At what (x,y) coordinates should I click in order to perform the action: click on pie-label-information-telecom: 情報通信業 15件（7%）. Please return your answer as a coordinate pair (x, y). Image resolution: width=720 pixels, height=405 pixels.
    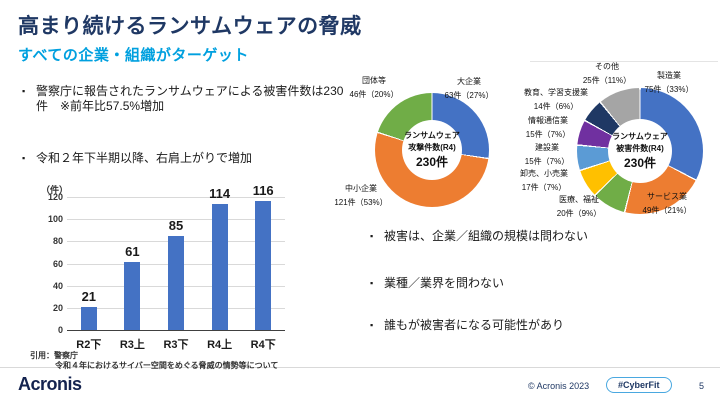
    Looking at the image, I should click on (548, 127).